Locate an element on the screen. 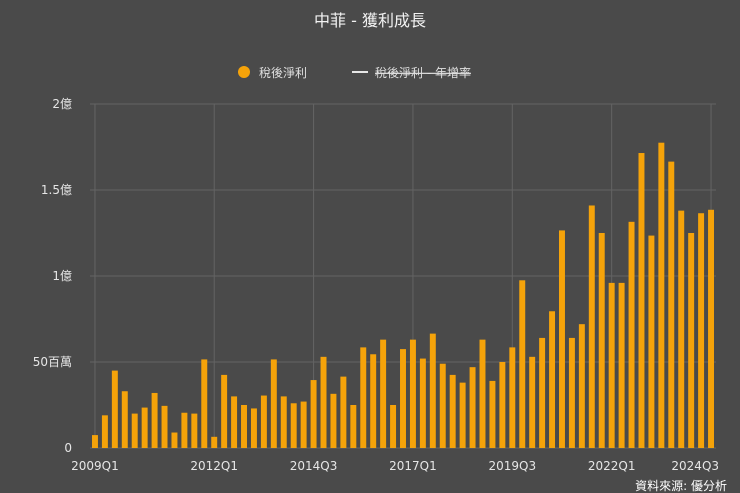 This screenshot has width=740, height=493. bar-2012Q1 is located at coordinates (214, 442).